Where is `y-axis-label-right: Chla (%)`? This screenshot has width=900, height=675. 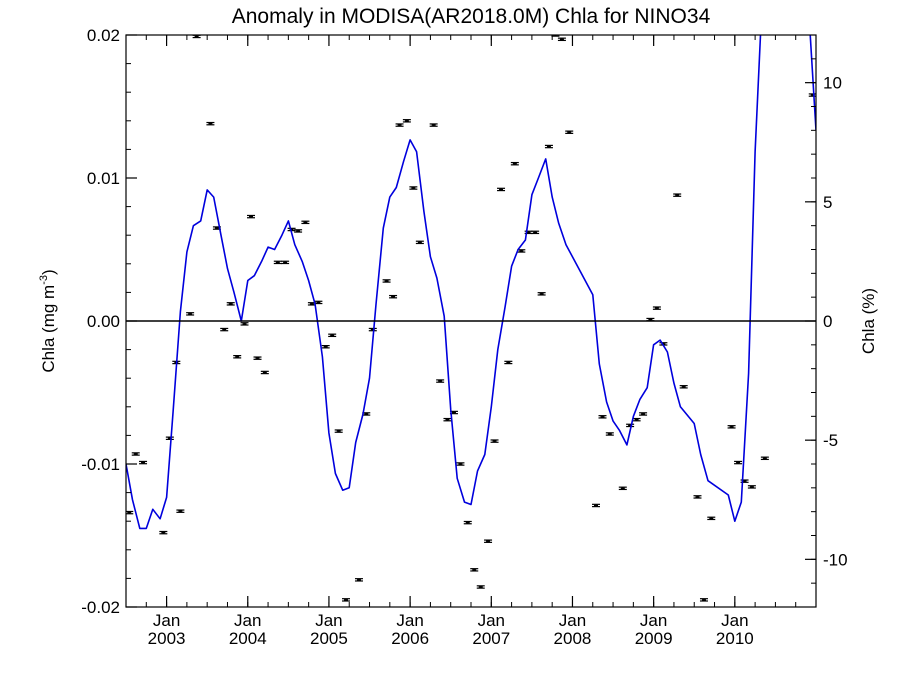 y-axis-label-right: Chla (%) is located at coordinates (868, 321).